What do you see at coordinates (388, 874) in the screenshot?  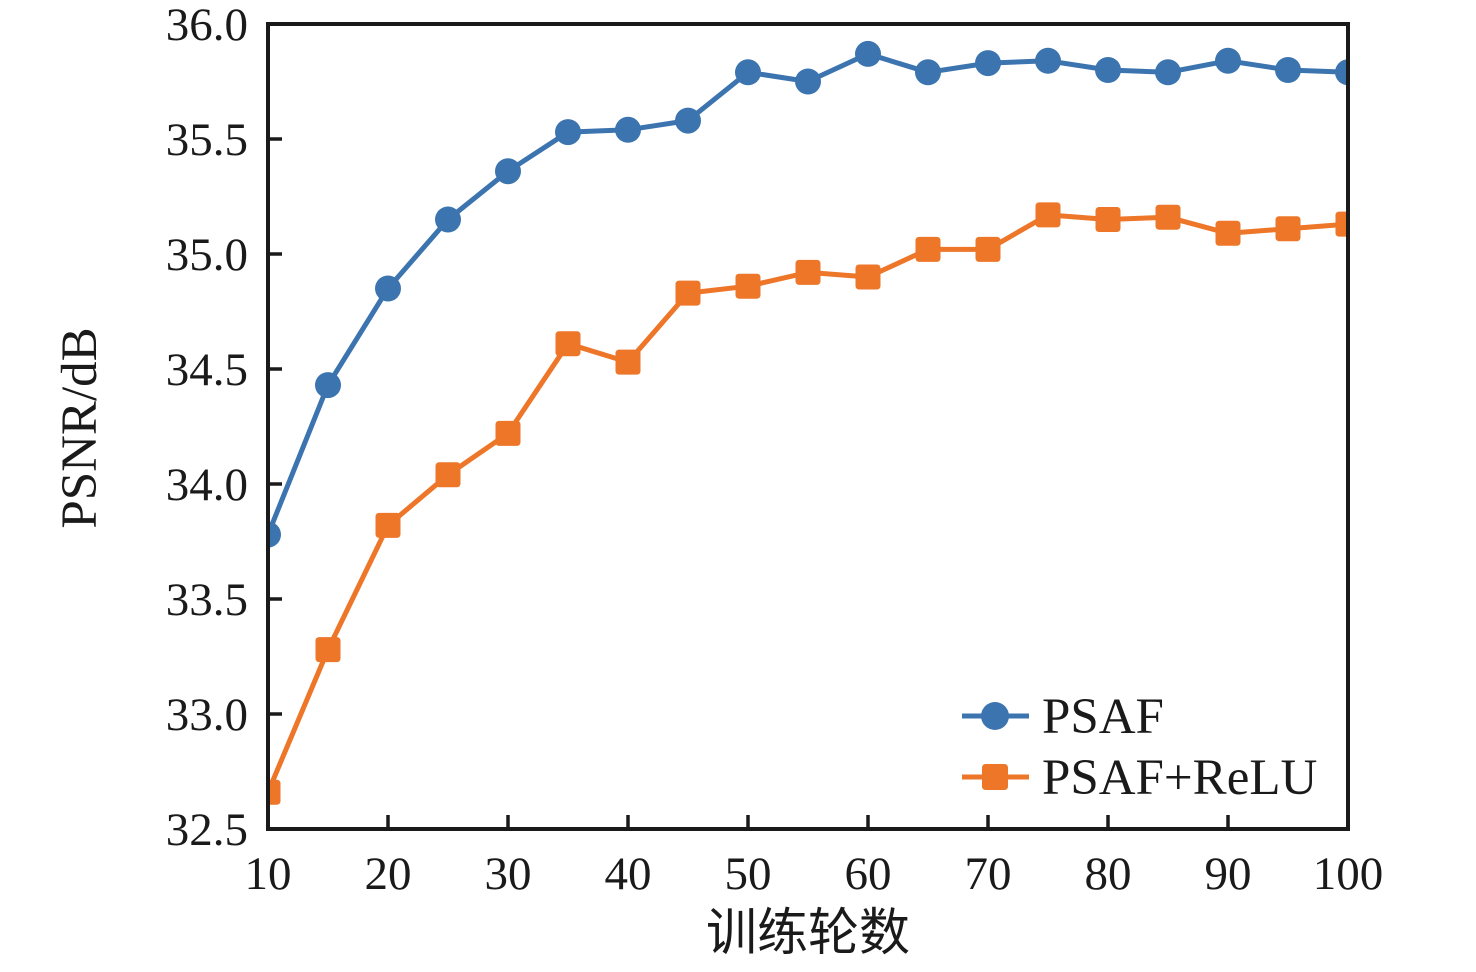 I see `x-tick-label: 20` at bounding box center [388, 874].